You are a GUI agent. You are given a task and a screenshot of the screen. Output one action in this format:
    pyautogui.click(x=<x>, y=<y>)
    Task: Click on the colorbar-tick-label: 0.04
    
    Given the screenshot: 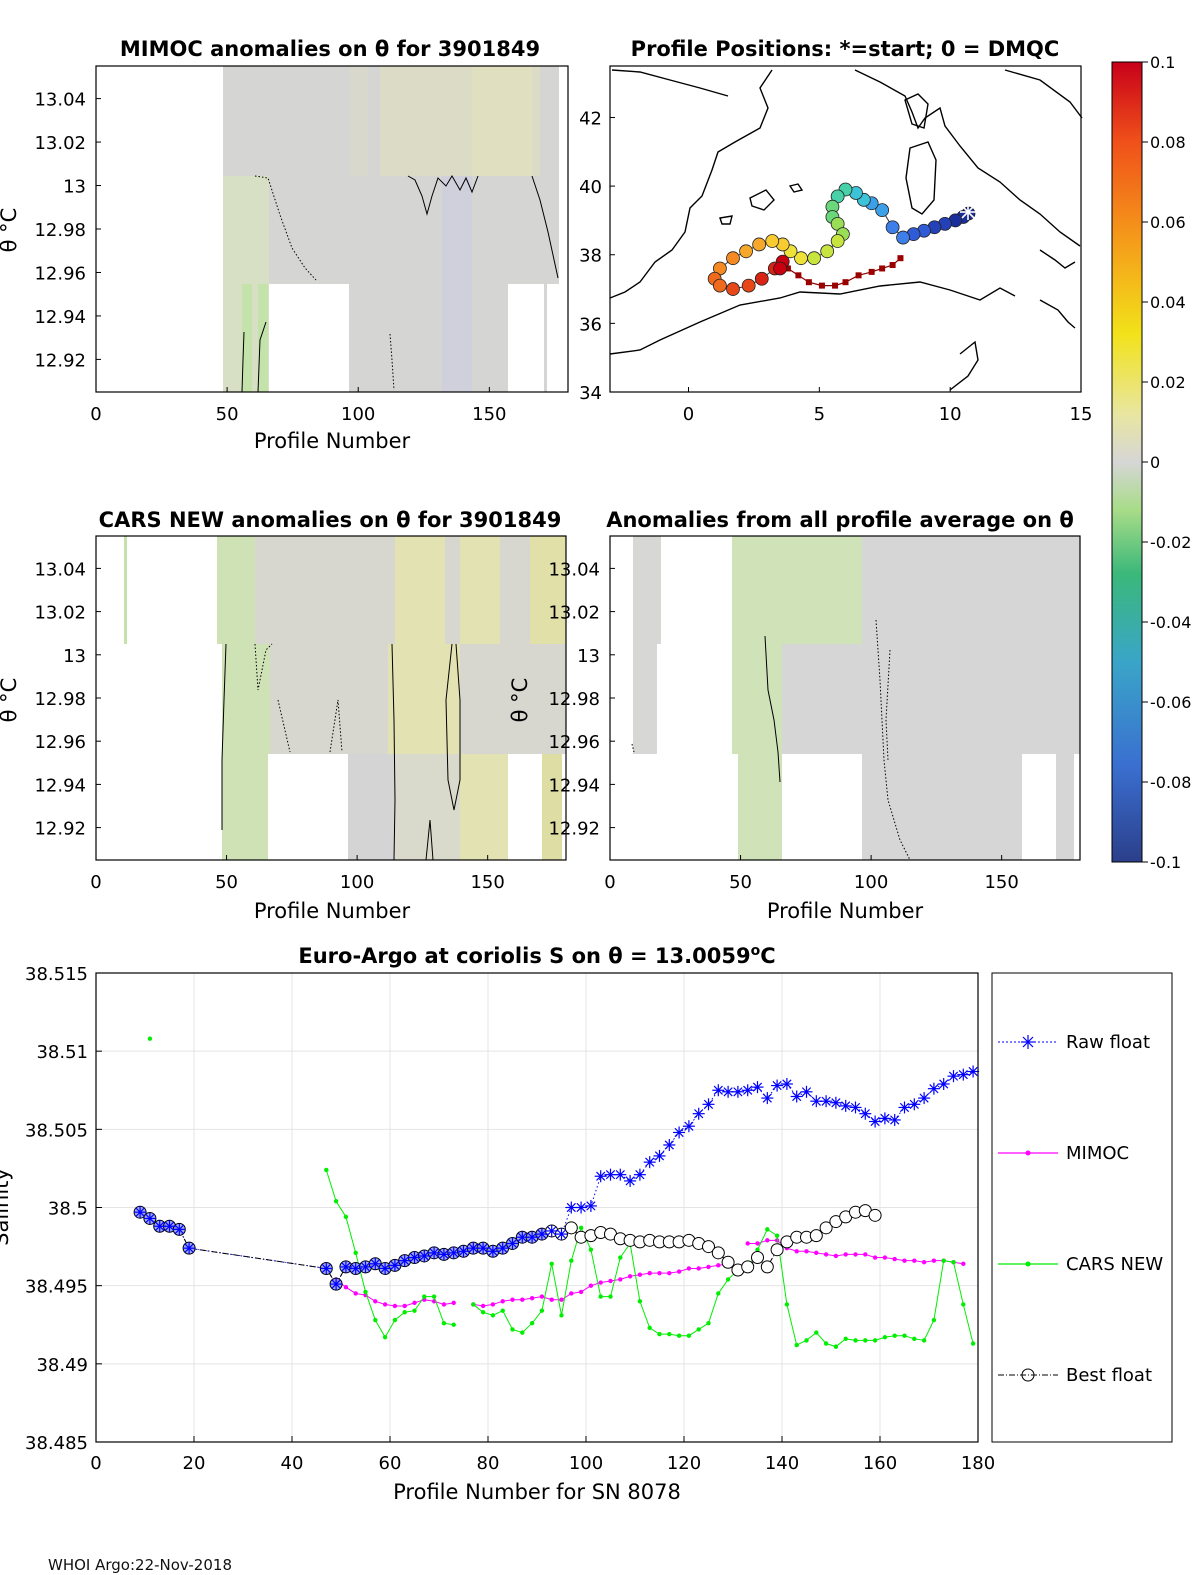 What is the action you would take?
    pyautogui.click(x=1168, y=302)
    